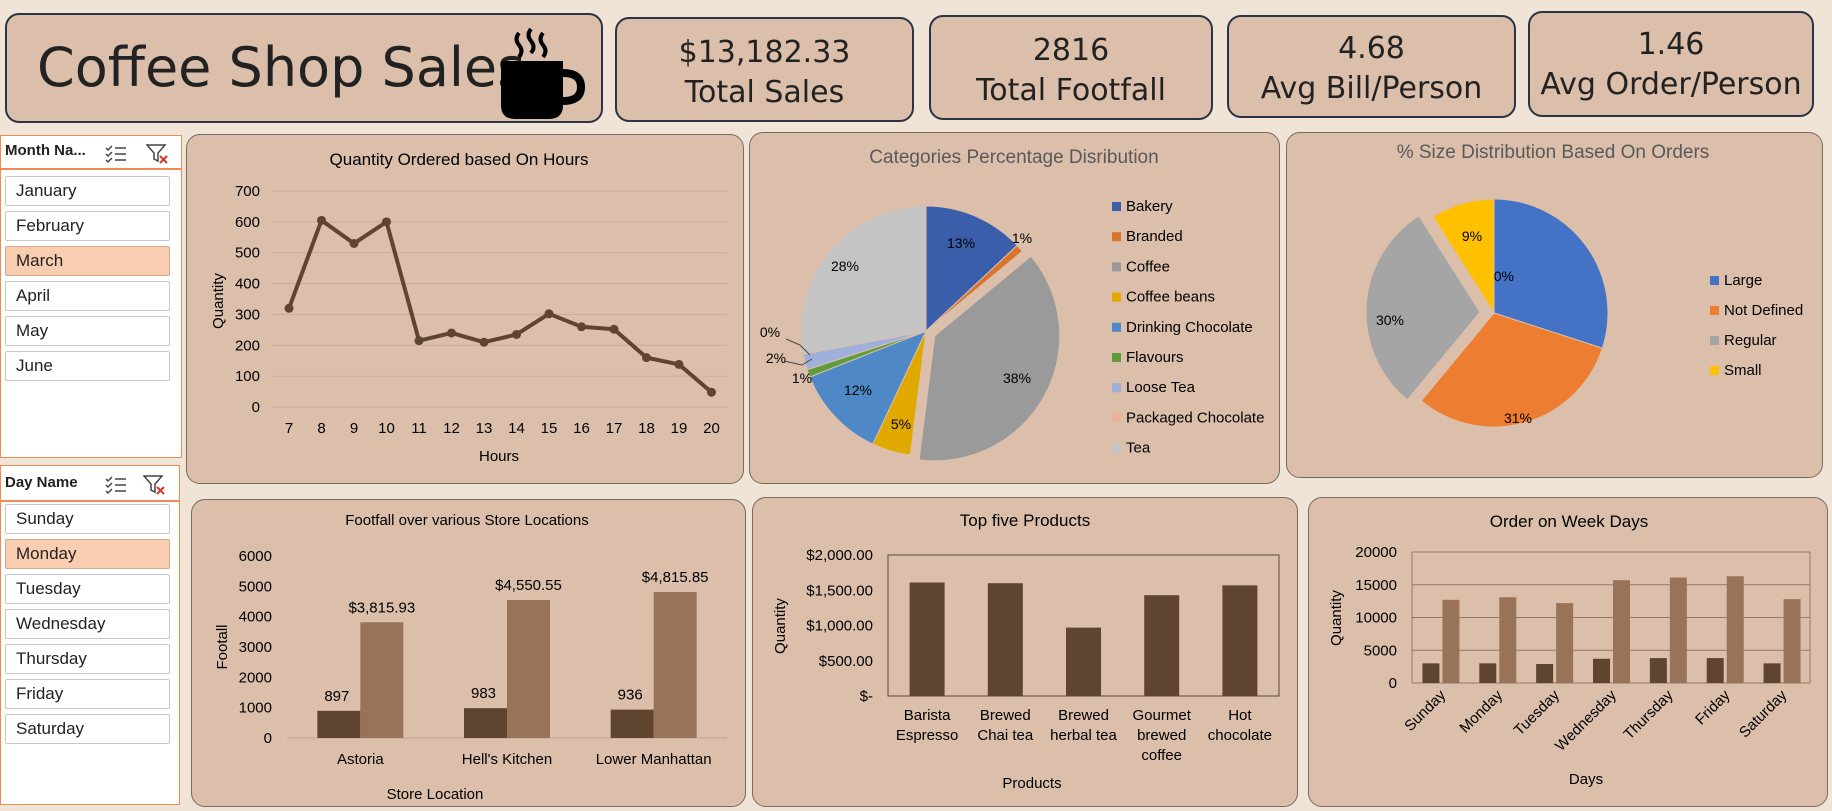 The width and height of the screenshot is (1832, 811). Describe the element at coordinates (321, 428) in the screenshot. I see `x-tick-label: 8` at that location.